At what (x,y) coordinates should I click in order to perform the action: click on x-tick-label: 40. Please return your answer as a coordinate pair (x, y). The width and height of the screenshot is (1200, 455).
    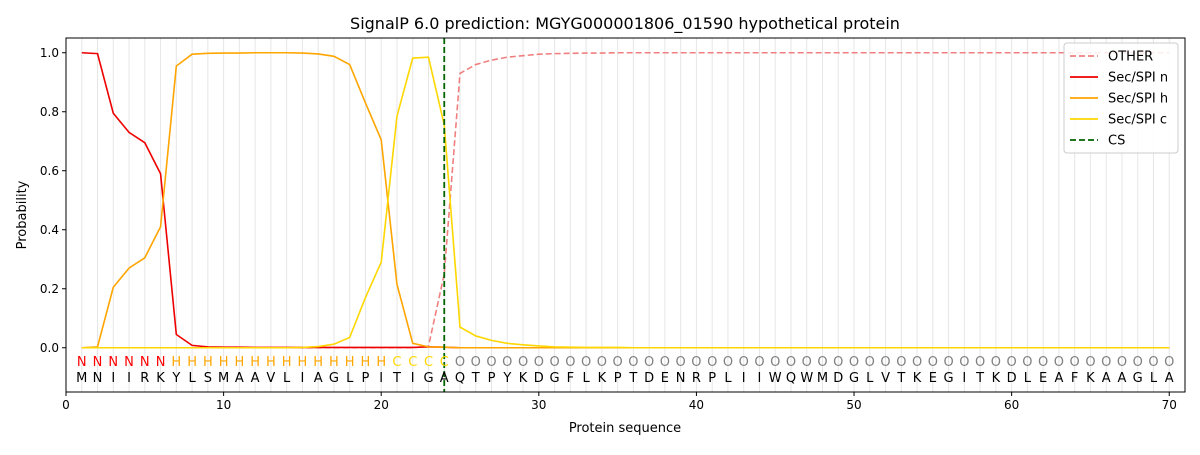
    Looking at the image, I should click on (696, 405).